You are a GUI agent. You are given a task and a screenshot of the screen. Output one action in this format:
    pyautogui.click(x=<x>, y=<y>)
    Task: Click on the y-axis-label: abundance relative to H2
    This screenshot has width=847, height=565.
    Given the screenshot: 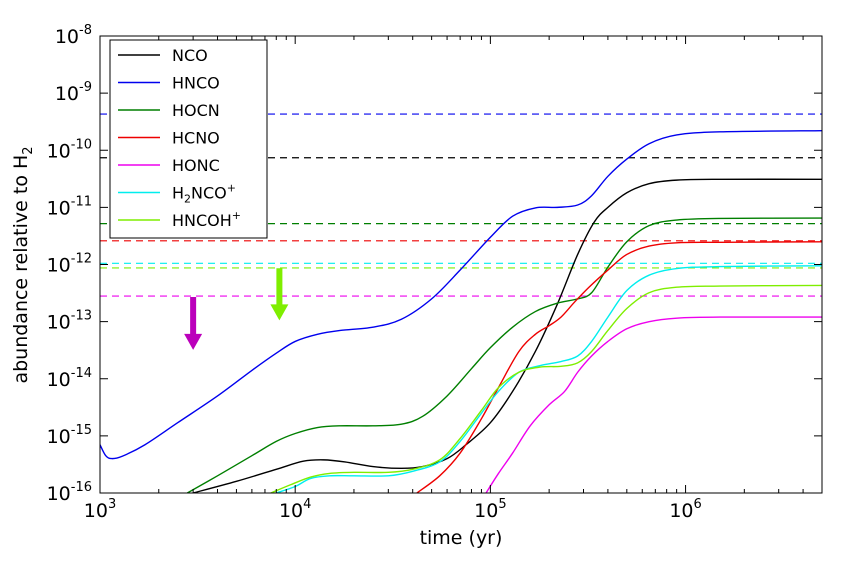 What is the action you would take?
    pyautogui.click(x=23, y=264)
    